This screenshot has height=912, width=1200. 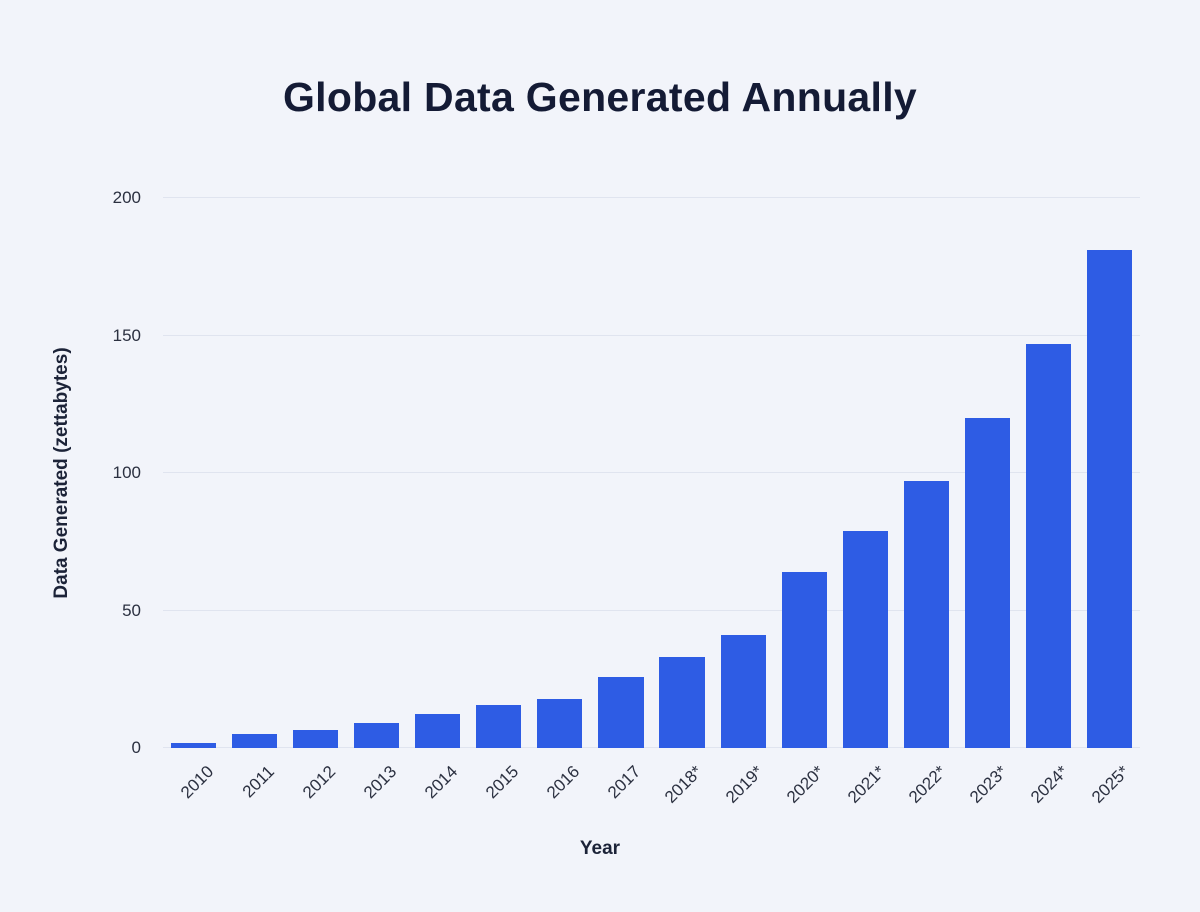 I want to click on y-axis-label: Data Generated (zettabytes), so click(x=61, y=473).